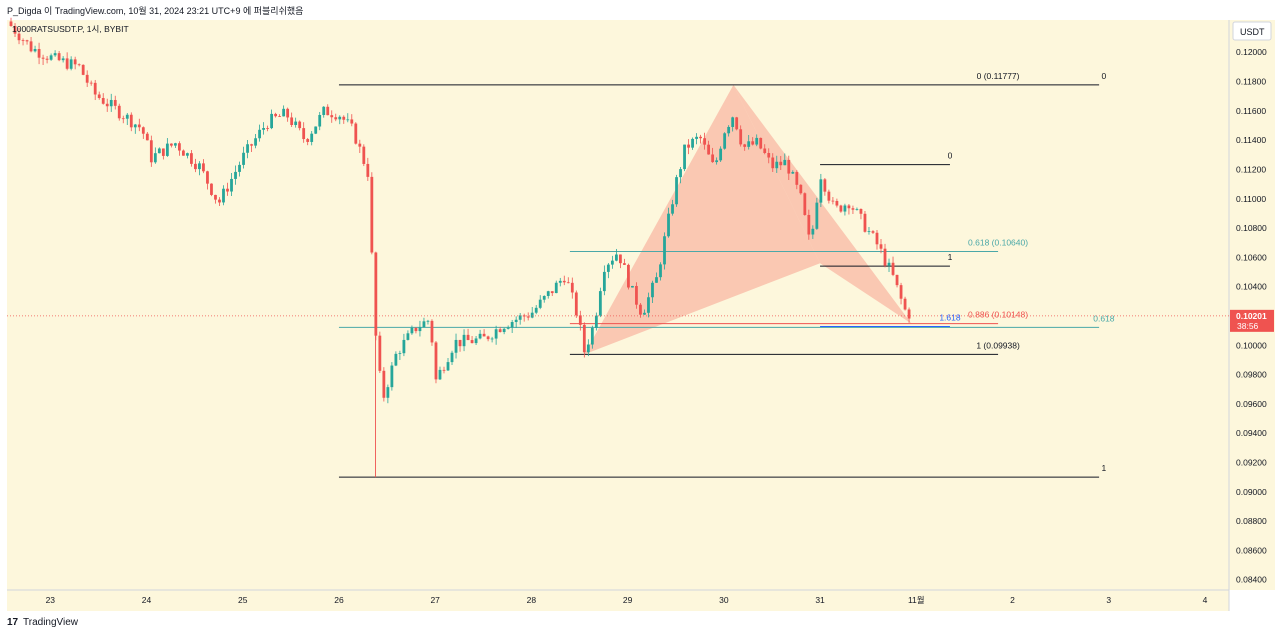  I want to click on time-tick-label-3: 26, so click(339, 600).